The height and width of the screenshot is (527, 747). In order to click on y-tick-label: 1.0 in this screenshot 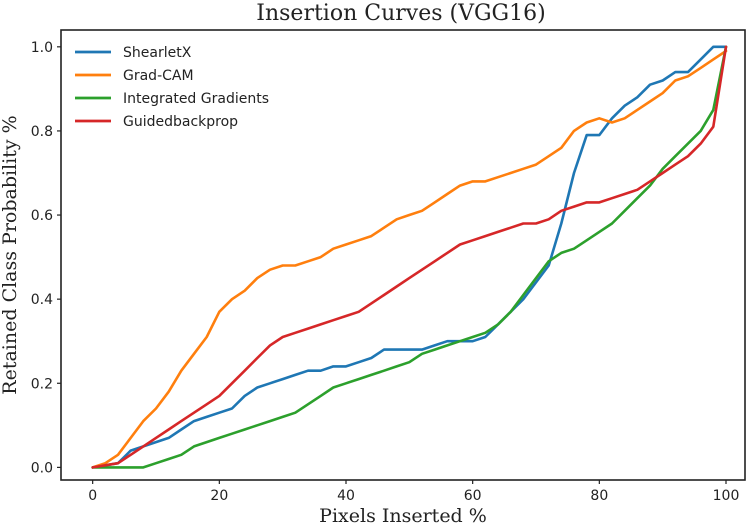, I will do `click(42, 48)`.